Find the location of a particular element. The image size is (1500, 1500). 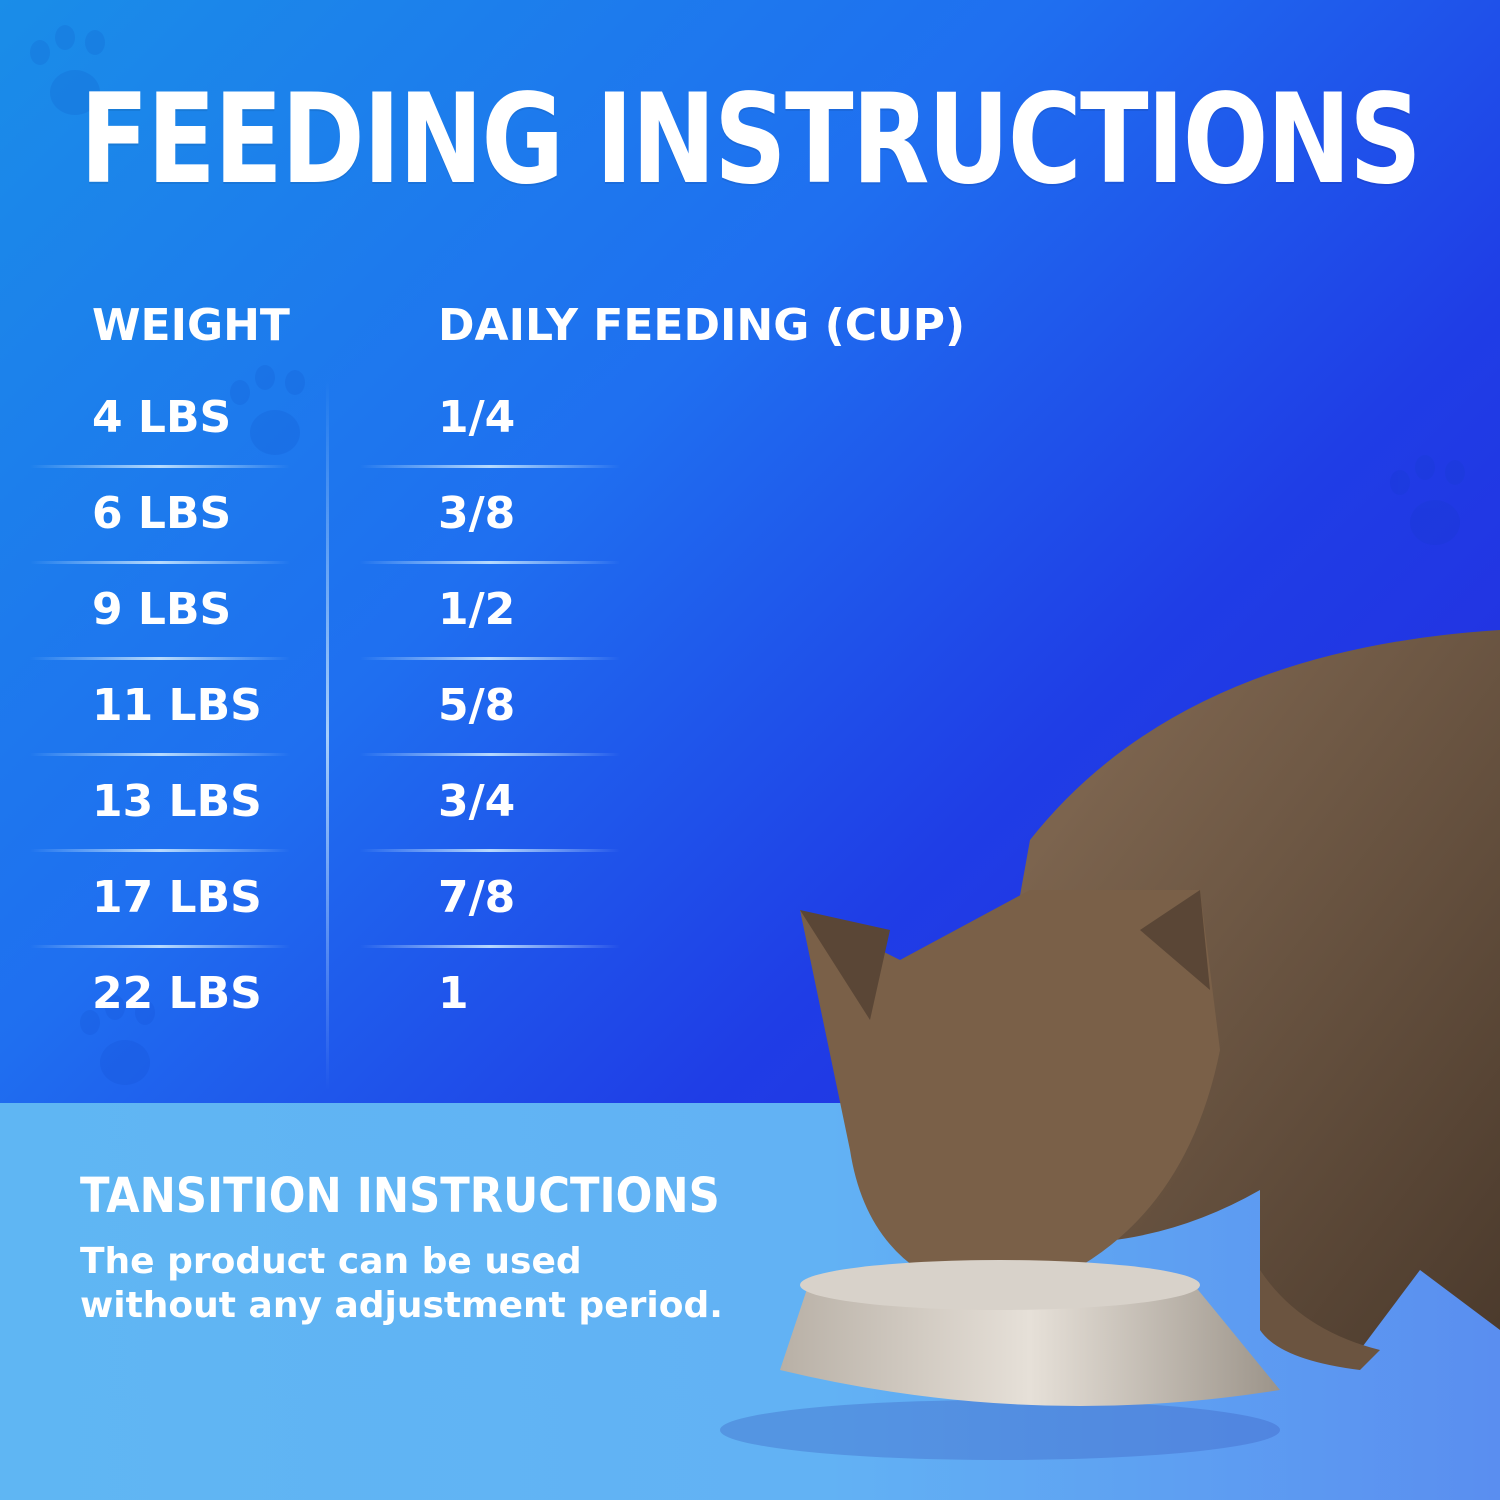

weight-cell: 6 LBS is located at coordinates (162, 513).